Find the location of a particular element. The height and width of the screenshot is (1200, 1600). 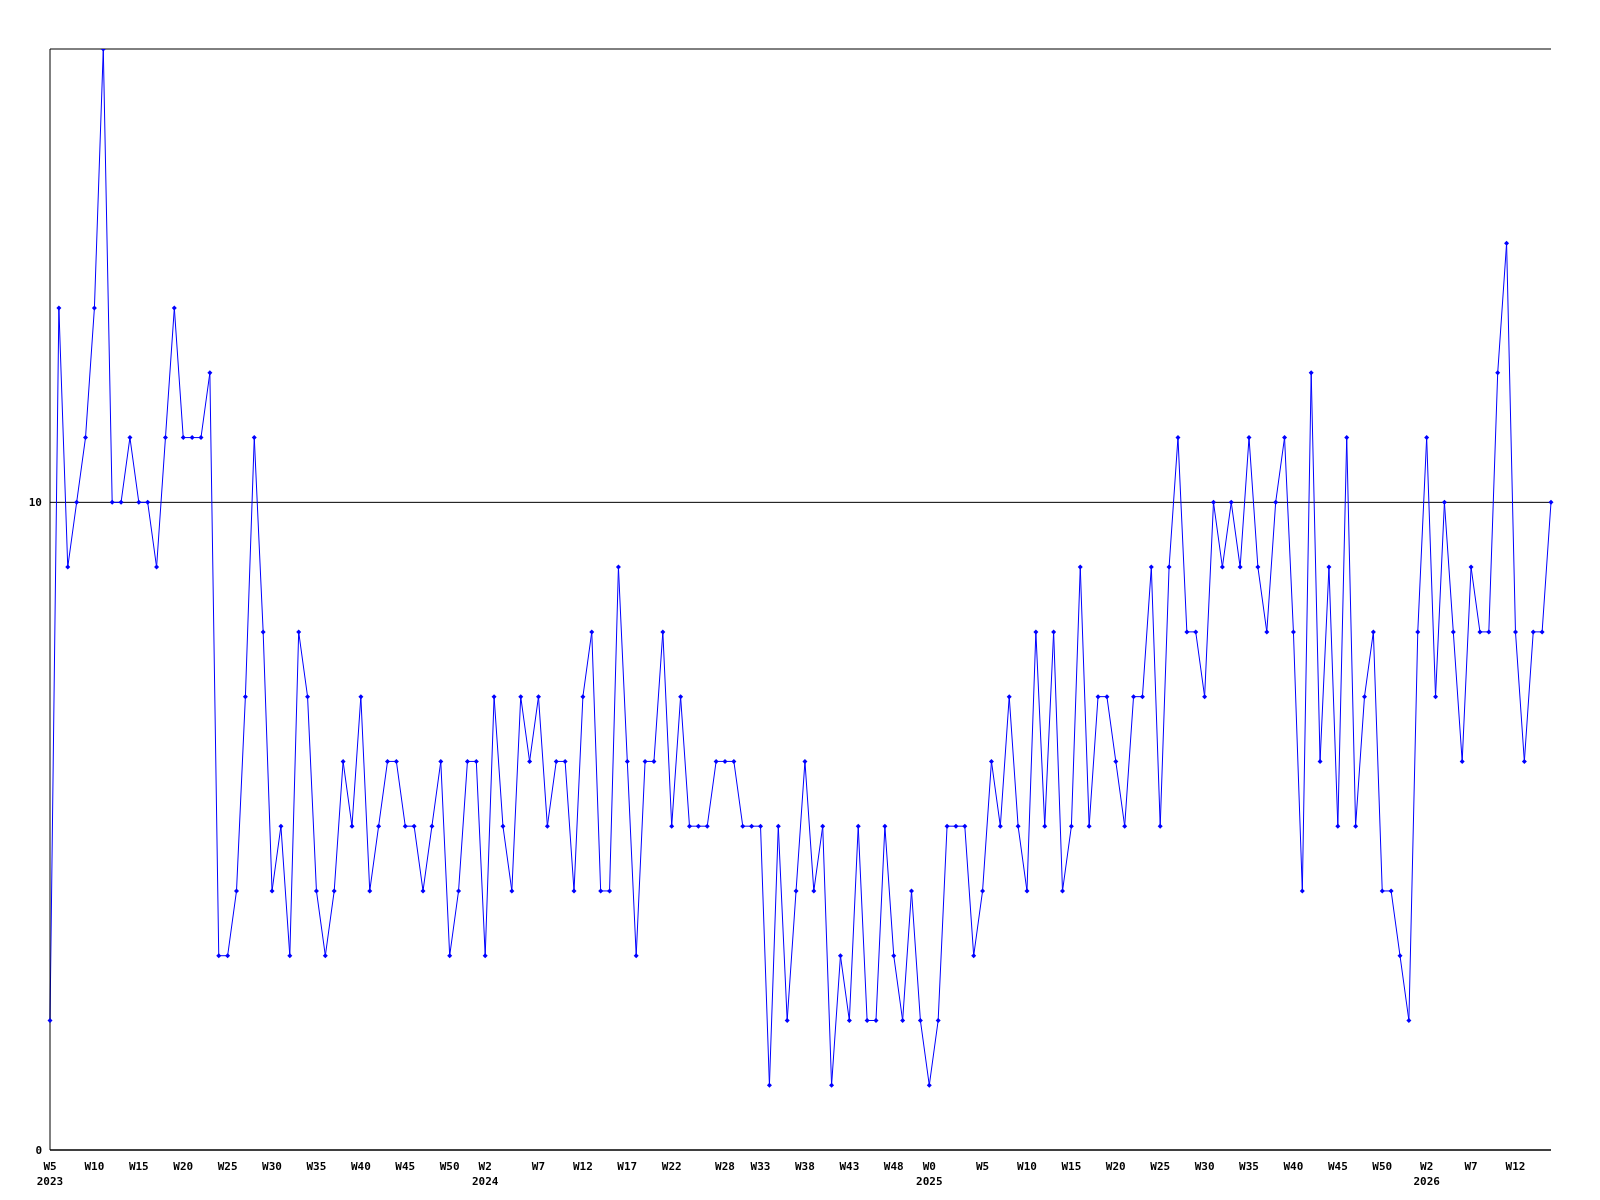

x-tick-label: W2 2026 is located at coordinates (1427, 1174).